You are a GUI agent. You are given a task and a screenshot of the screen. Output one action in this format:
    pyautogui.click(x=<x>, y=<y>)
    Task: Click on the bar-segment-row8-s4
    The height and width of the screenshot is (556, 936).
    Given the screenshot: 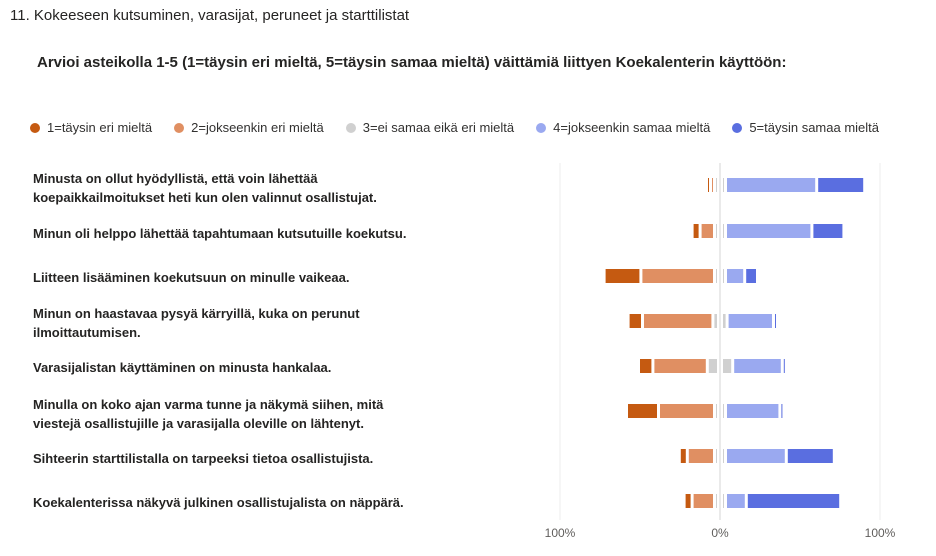 What is the action you would take?
    pyautogui.click(x=736, y=501)
    